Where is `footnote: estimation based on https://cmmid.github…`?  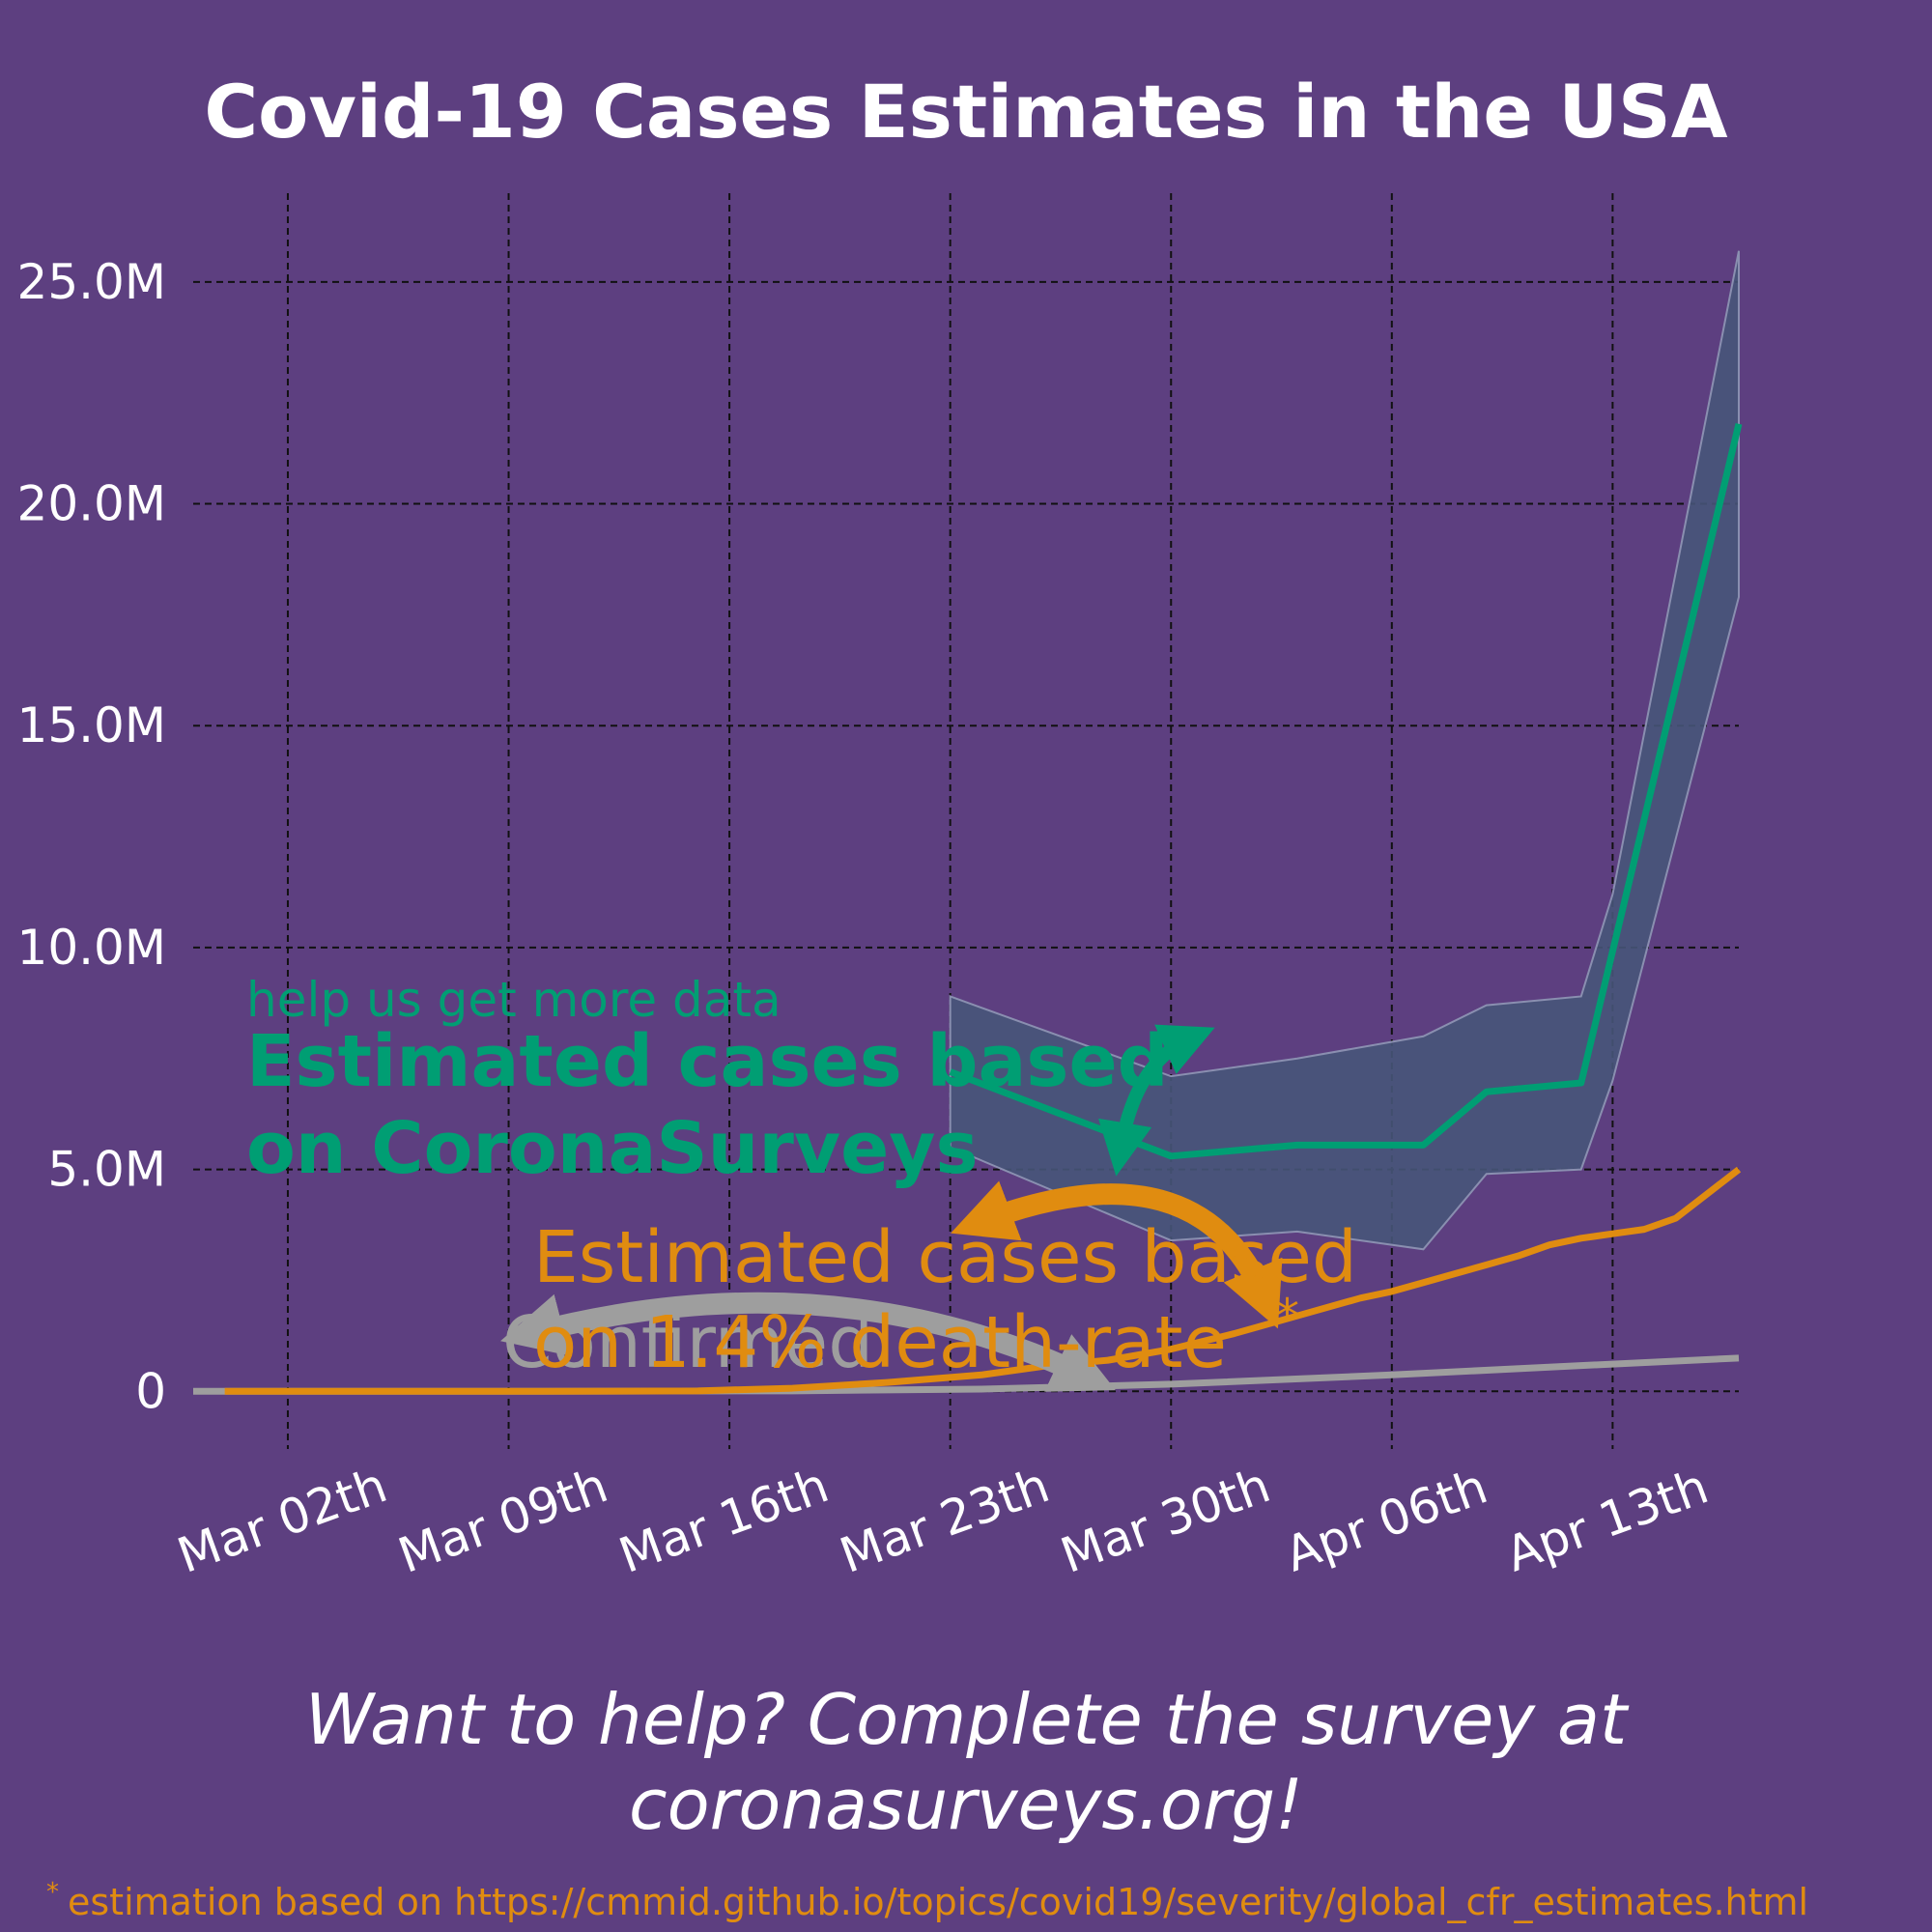 footnote: estimation based on https://cmmid.github… is located at coordinates (938, 1902).